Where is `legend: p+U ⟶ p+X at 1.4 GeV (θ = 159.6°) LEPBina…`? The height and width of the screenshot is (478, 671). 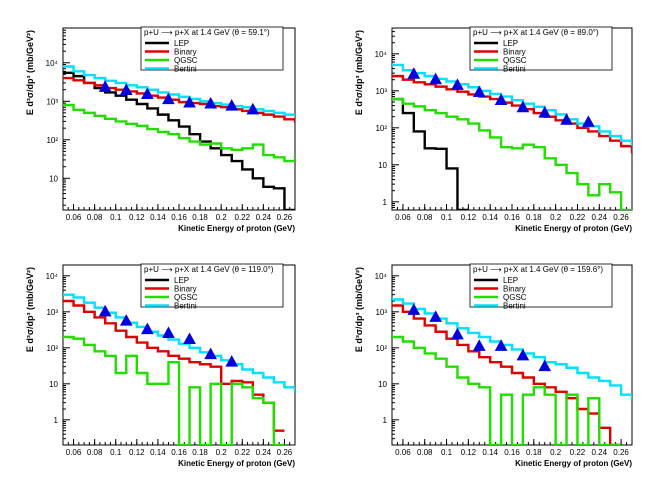 legend: p+U ⟶ p+X at 1.4 GeV (θ = 159.6°) LEPBina… is located at coordinates (541, 287).